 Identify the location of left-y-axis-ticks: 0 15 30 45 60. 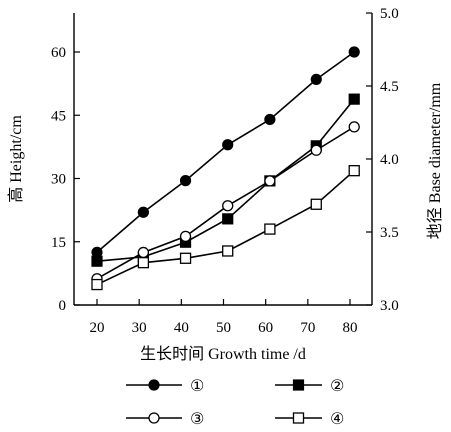
(65, 179).